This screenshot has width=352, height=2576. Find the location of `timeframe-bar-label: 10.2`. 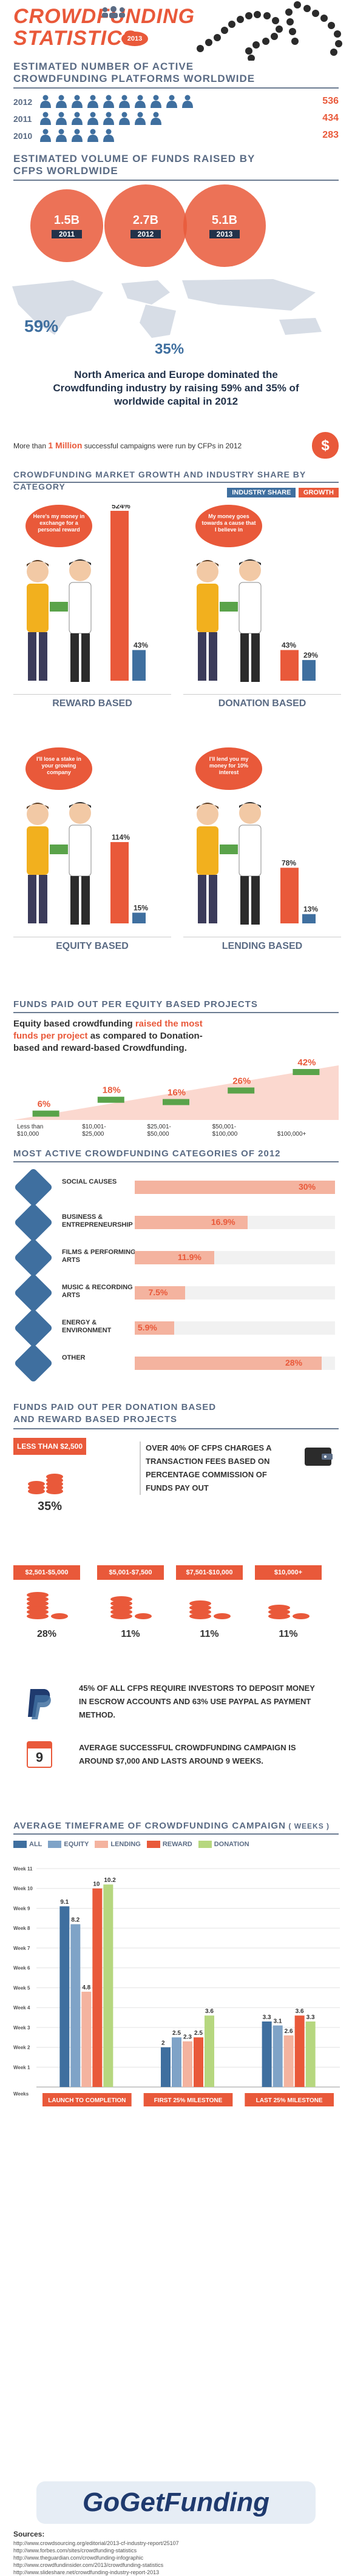

timeframe-bar-label: 10.2 is located at coordinates (110, 1880).